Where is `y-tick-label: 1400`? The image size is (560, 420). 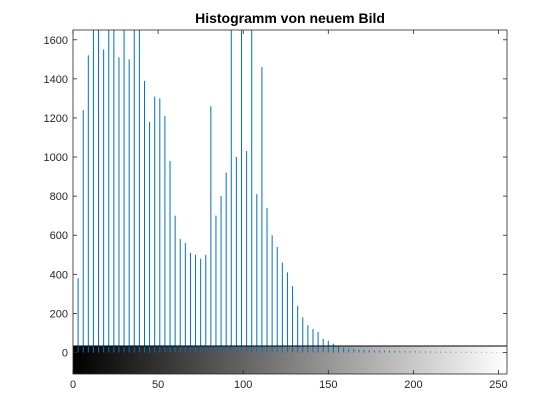 y-tick-label: 1400 is located at coordinates (56, 80).